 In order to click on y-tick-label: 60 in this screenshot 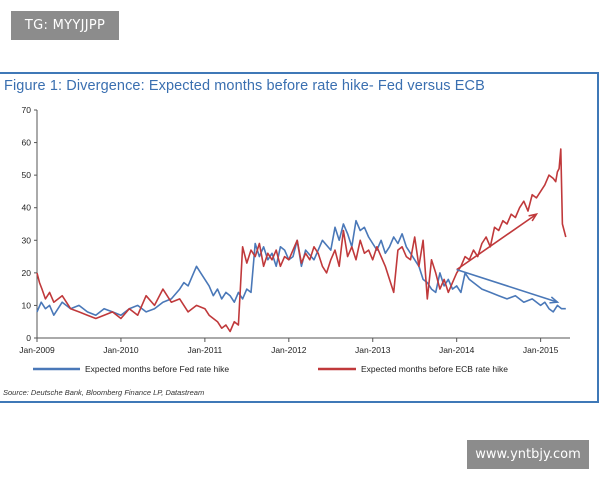, I will do `click(27, 143)`.